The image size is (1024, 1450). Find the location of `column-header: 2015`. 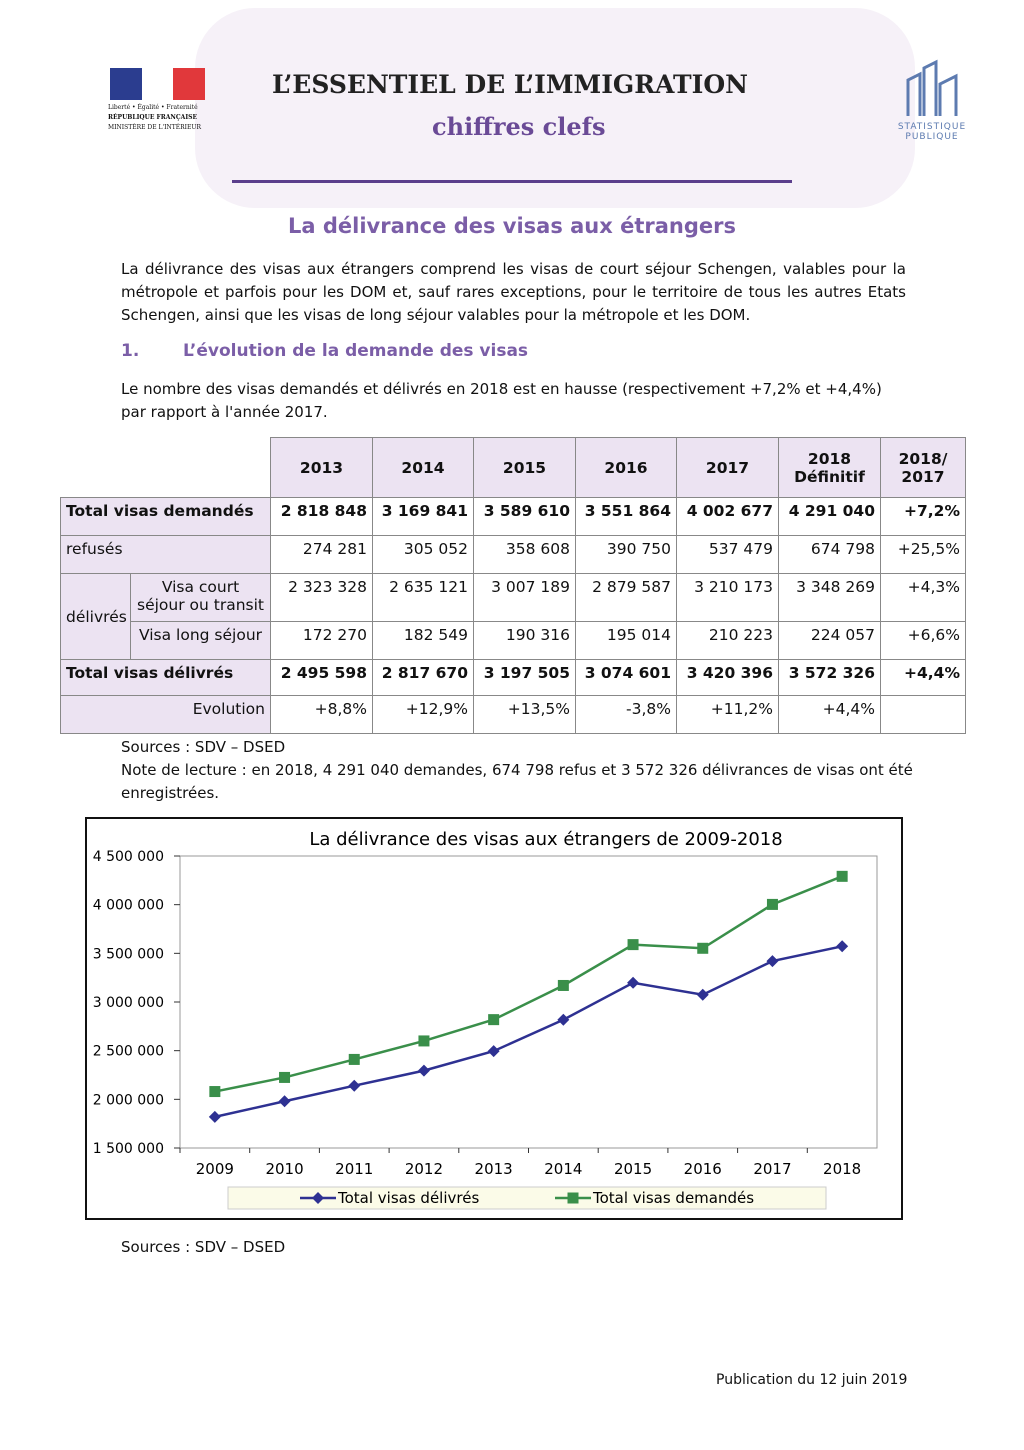

column-header: 2015 is located at coordinates (524, 467).